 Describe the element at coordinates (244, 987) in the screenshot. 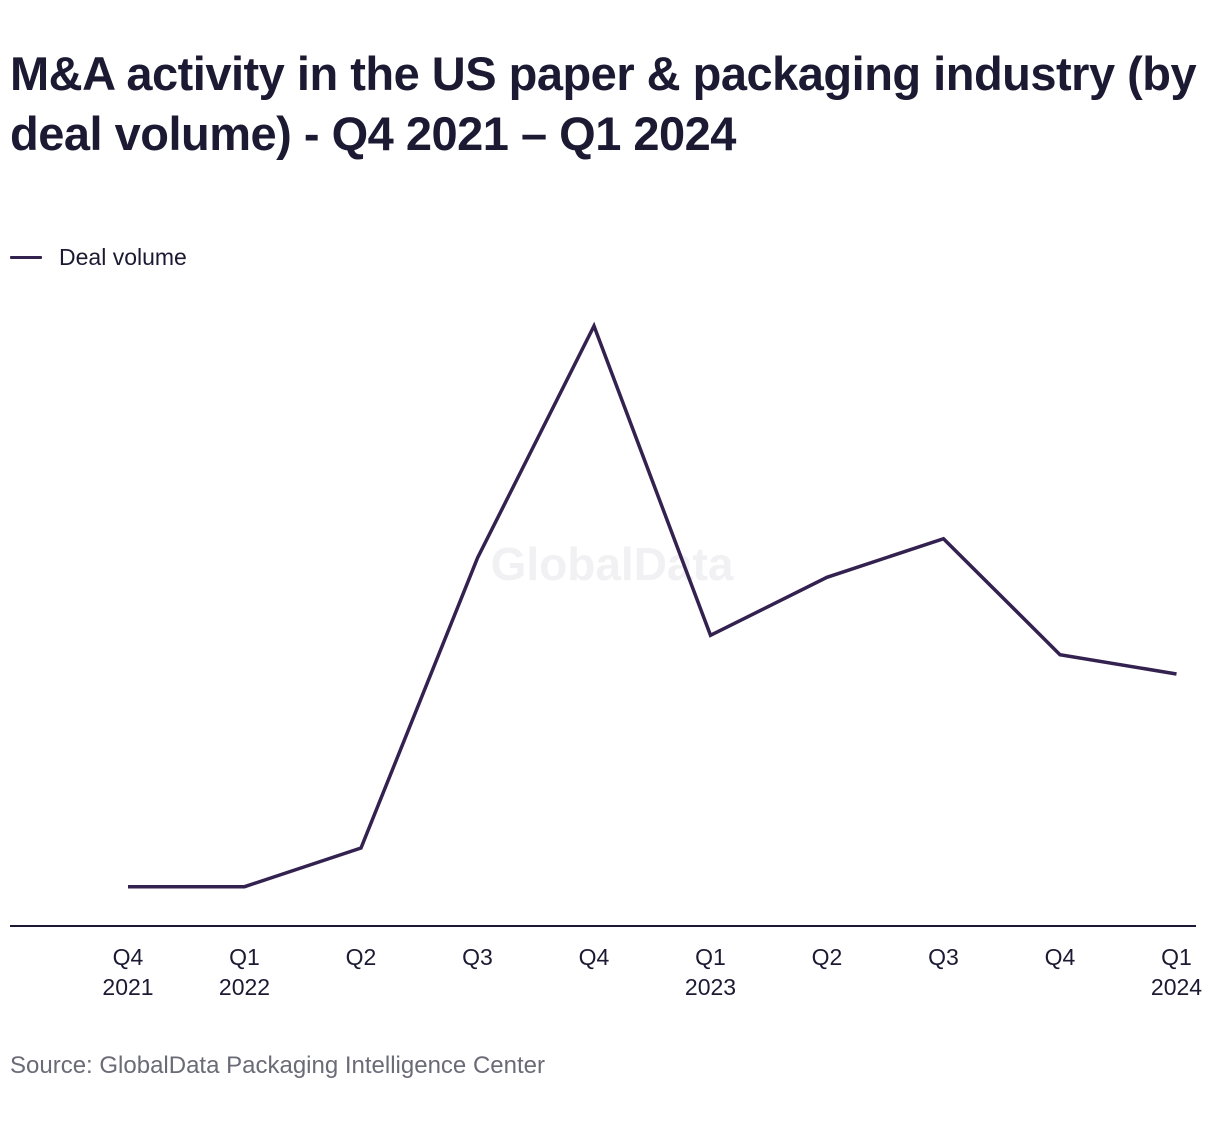

I see `x-tick-year: 2022` at that location.